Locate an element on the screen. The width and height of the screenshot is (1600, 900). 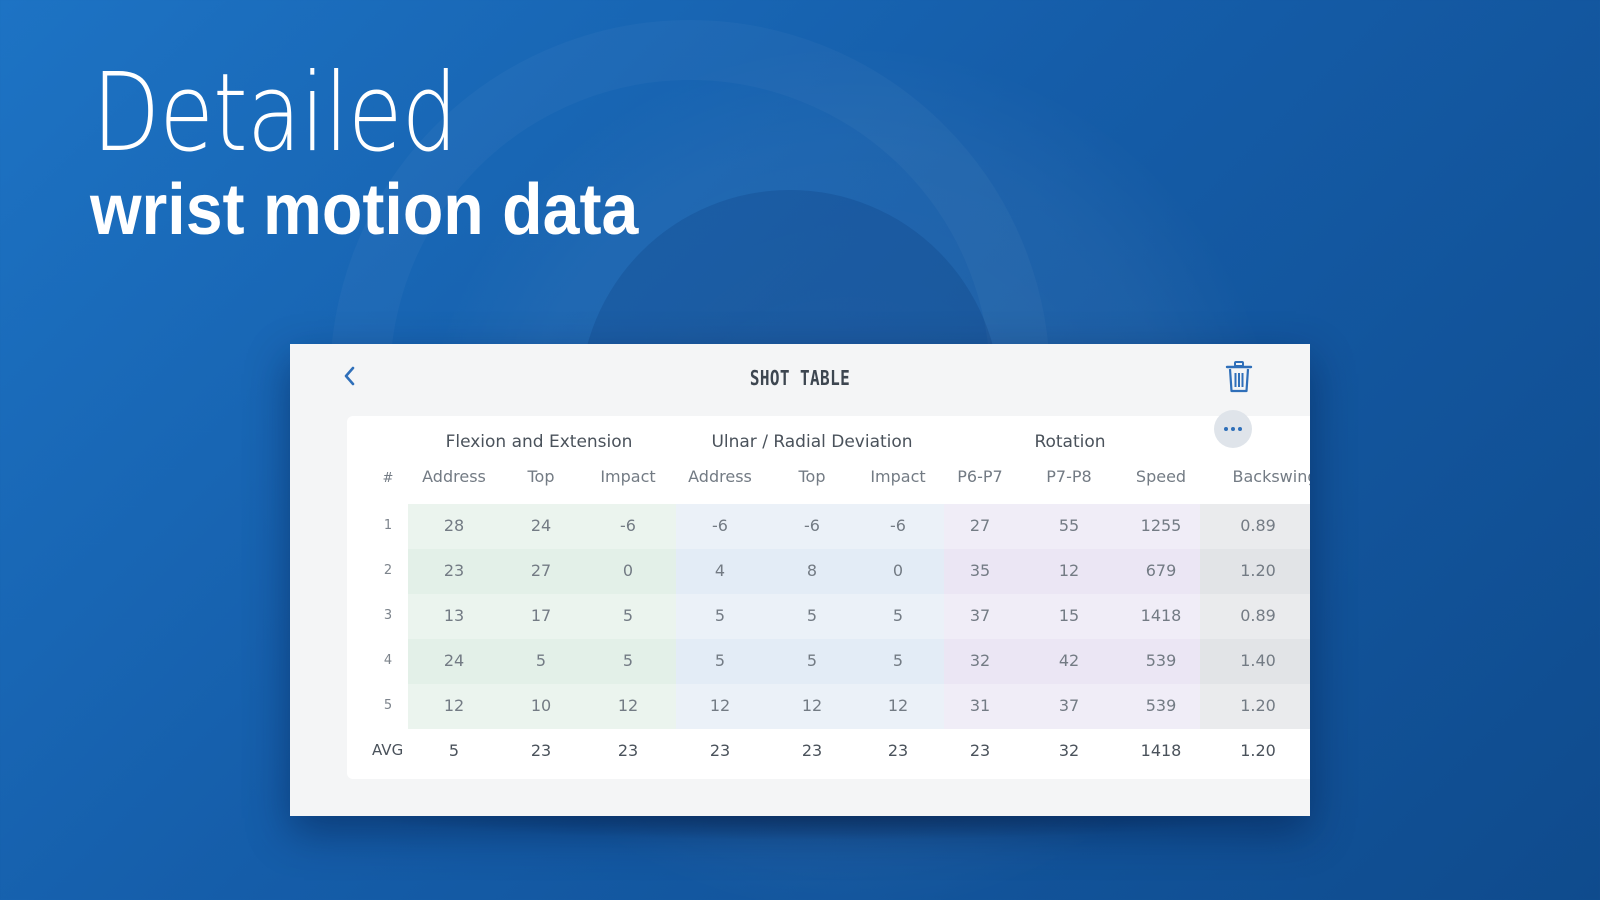
avg-cell: 1418 is located at coordinates (1161, 750).